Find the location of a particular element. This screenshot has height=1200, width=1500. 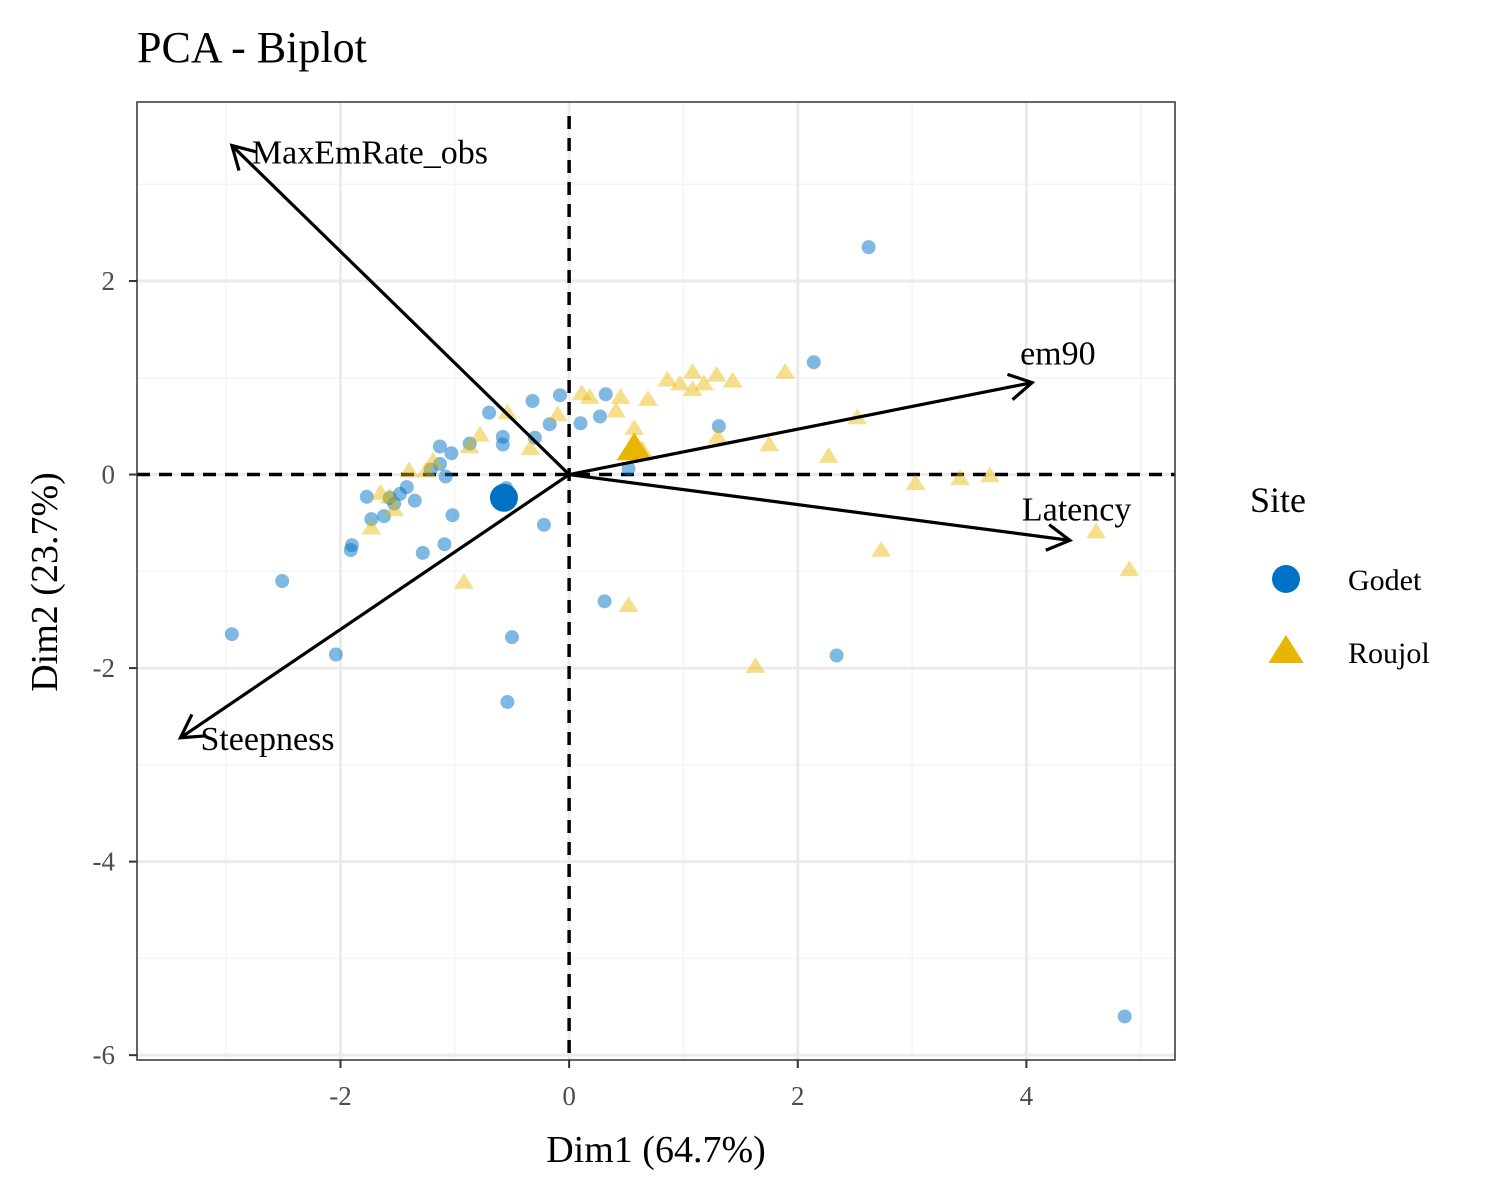

variable-label-maxemrate-obs: MaxEmRate_obs is located at coordinates (370, 153).